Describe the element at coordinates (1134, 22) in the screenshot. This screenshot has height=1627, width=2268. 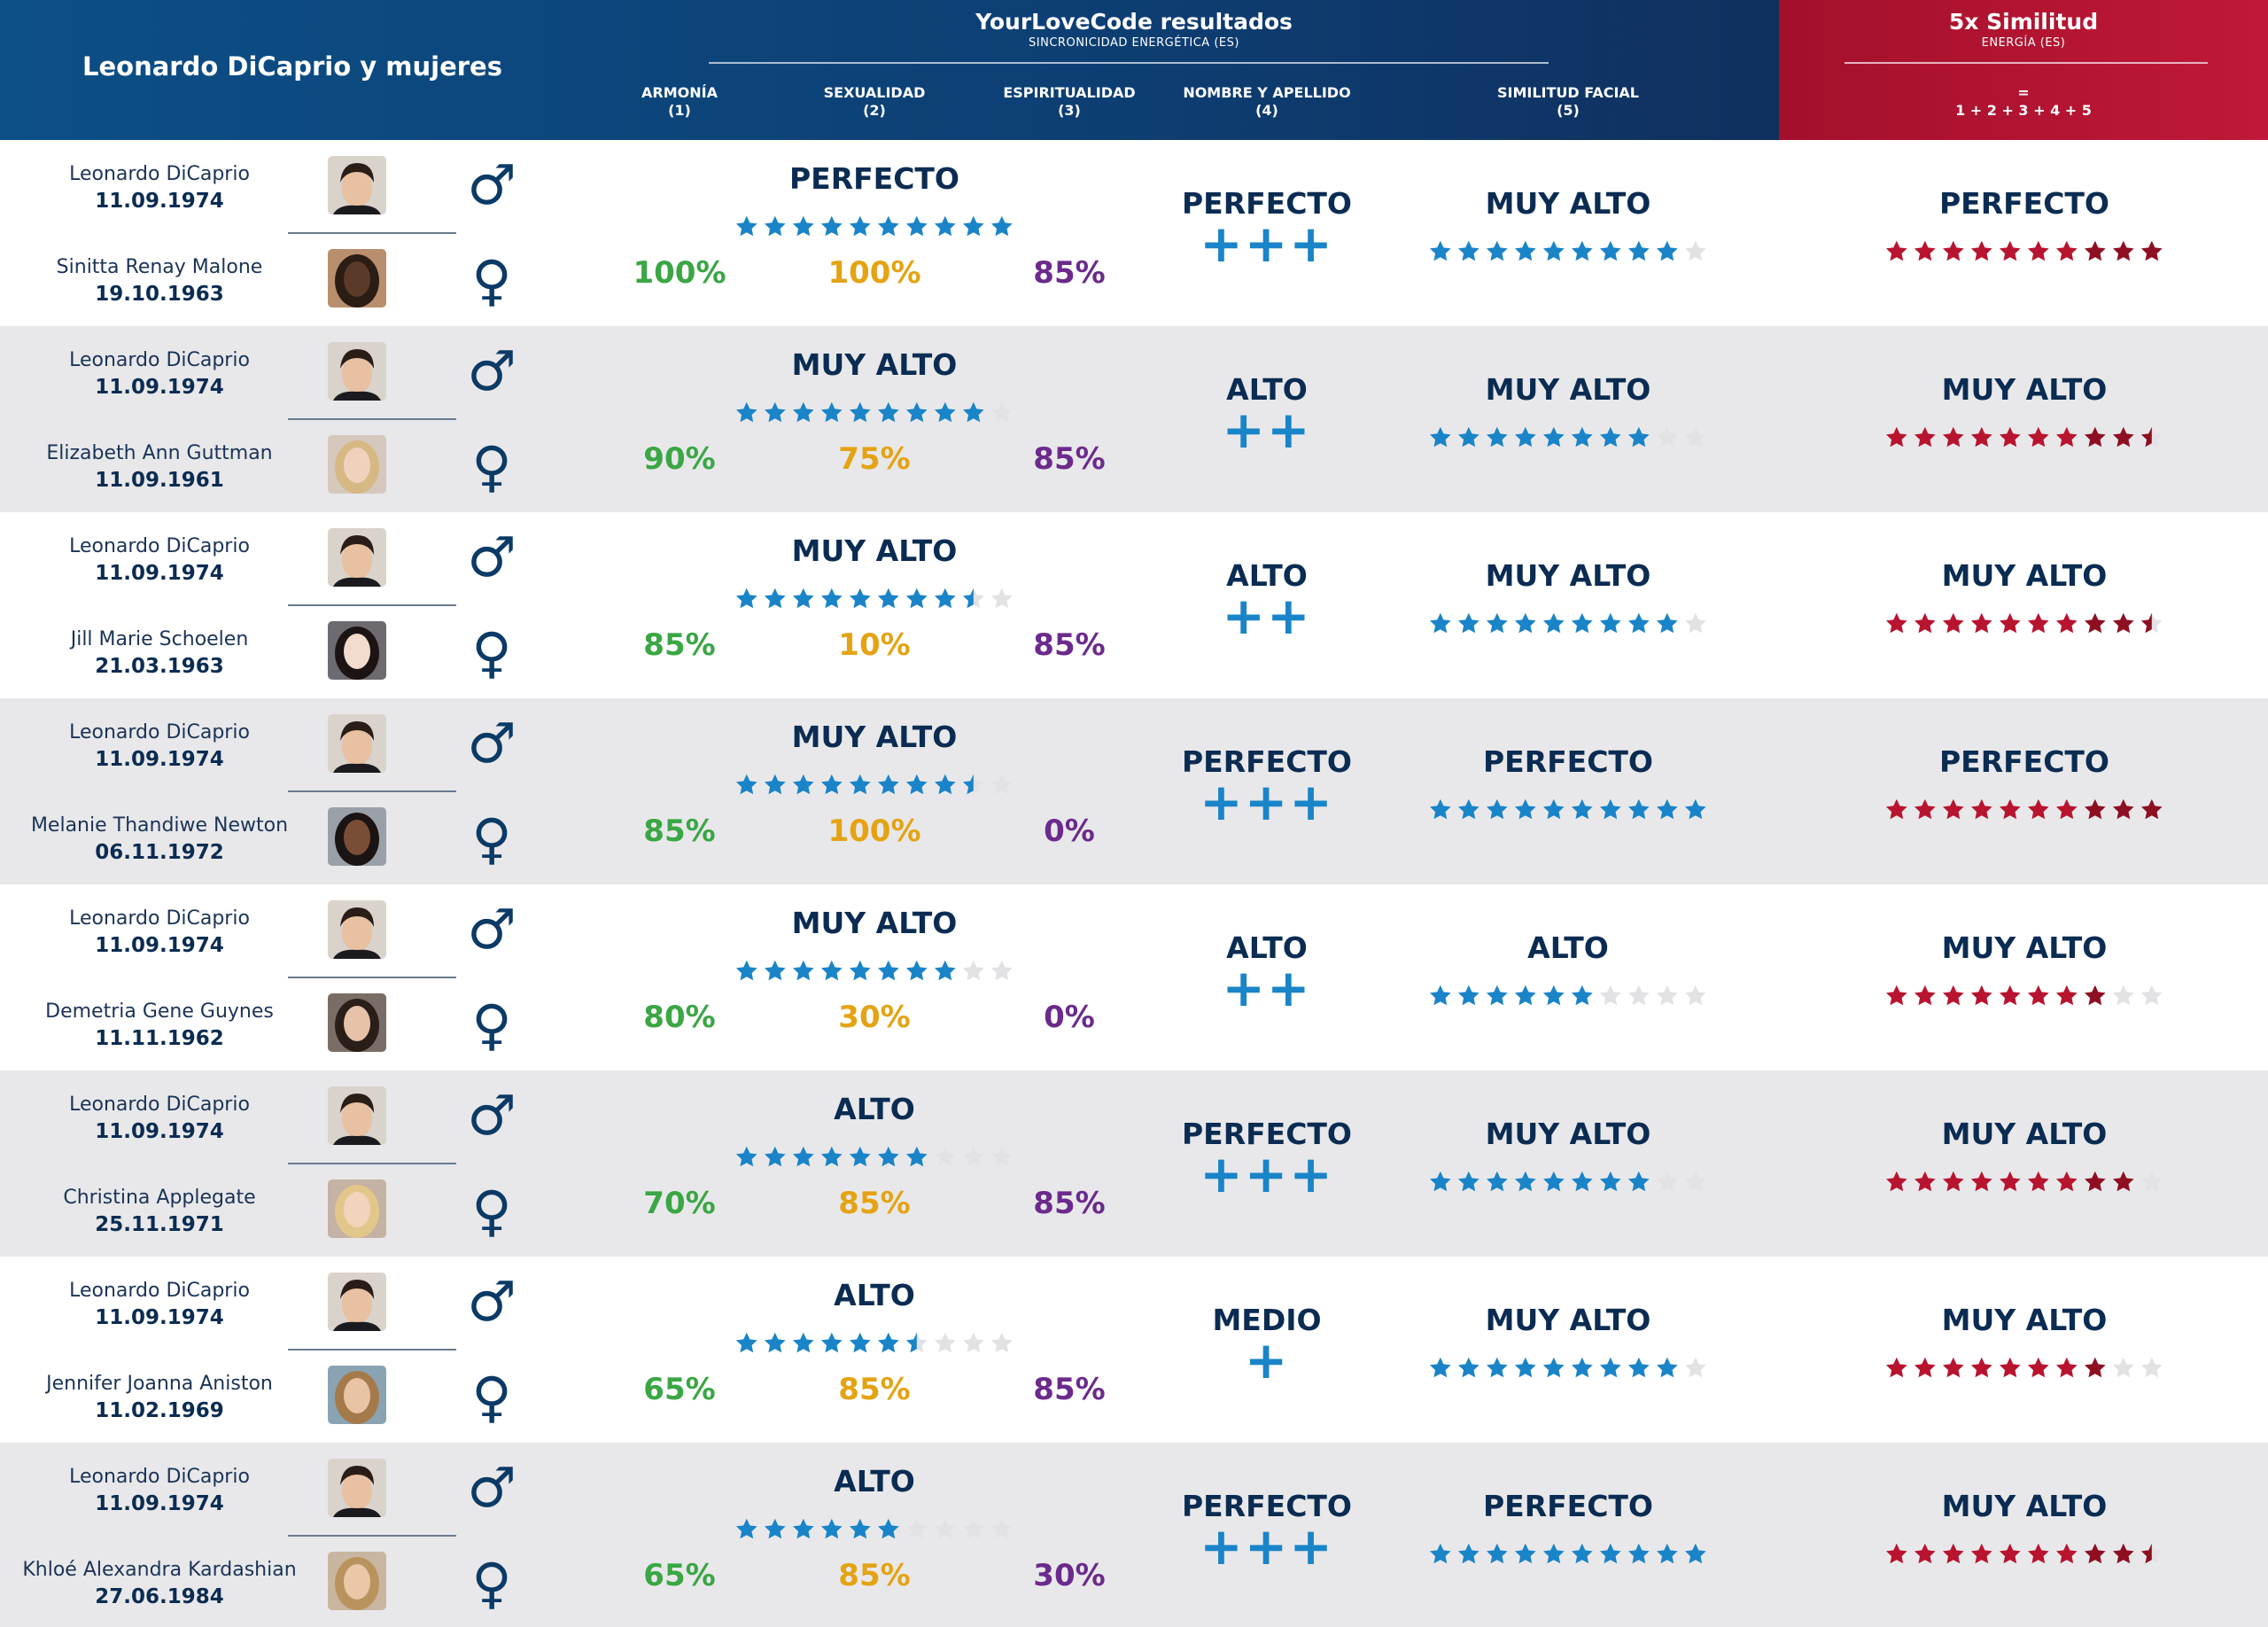
I see `results-title: YourLoveCode resultados` at that location.